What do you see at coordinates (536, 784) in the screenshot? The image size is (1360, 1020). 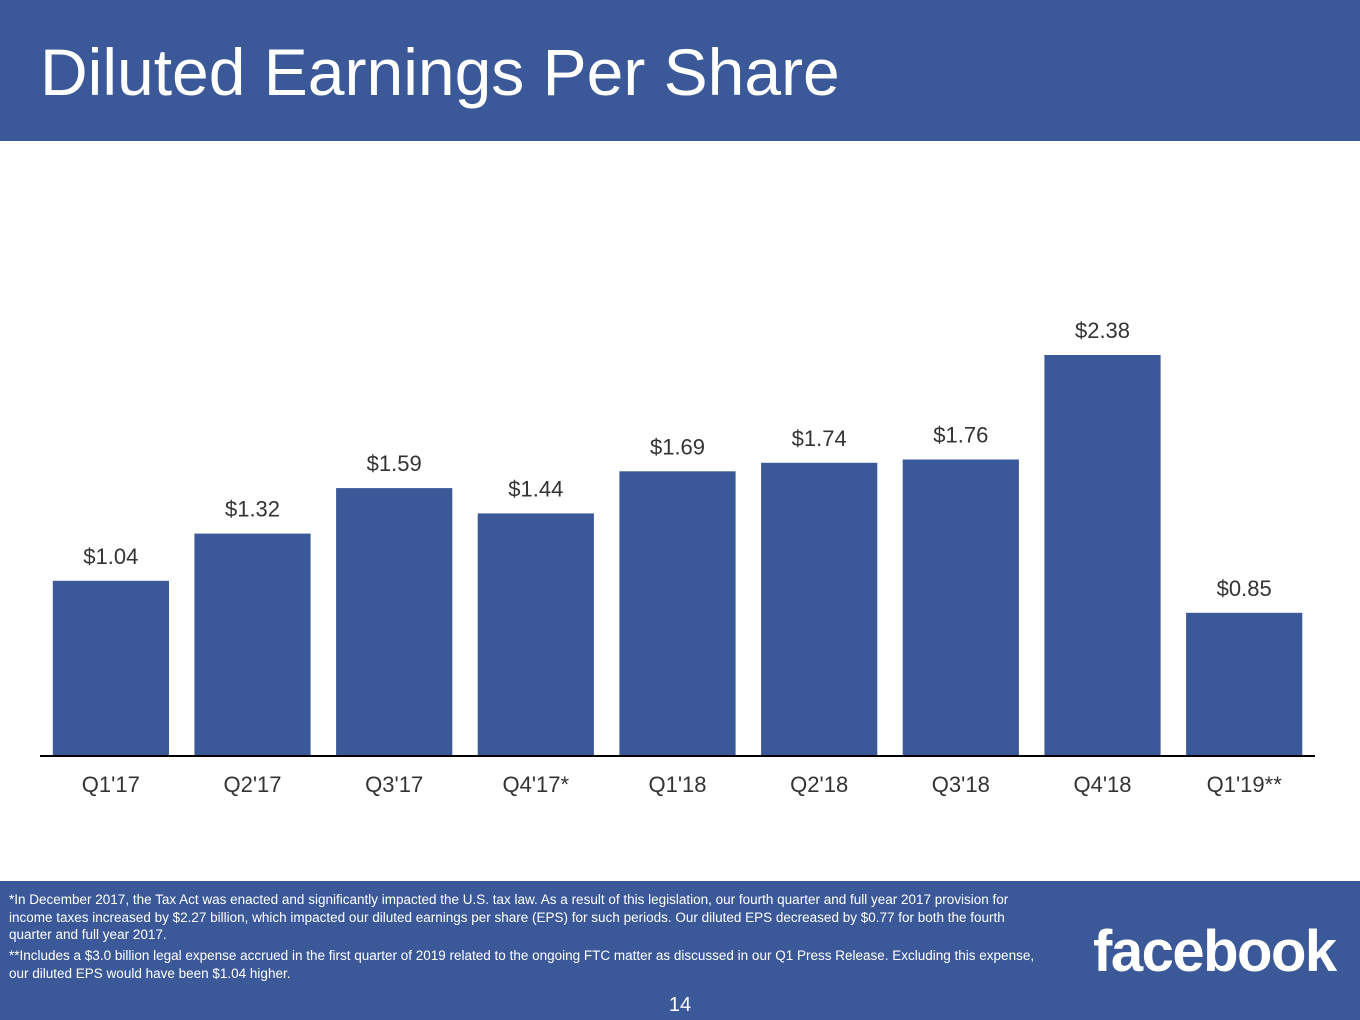 I see `x-tick-label: Q4'17*` at bounding box center [536, 784].